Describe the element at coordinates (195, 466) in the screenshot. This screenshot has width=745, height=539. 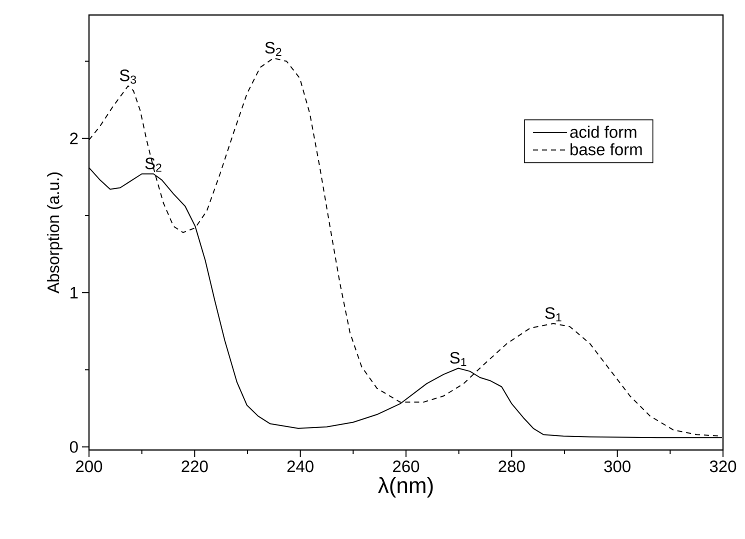
I see `x-tick-label: 220` at that location.